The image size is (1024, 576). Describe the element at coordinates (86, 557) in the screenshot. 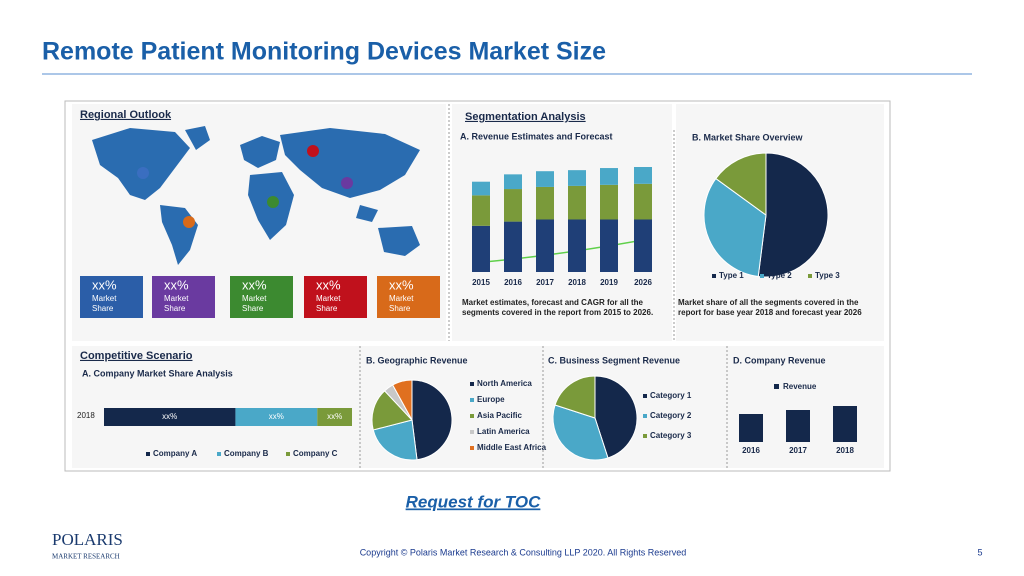

I see `logo-tagline: MARKET RESEARCH` at that location.